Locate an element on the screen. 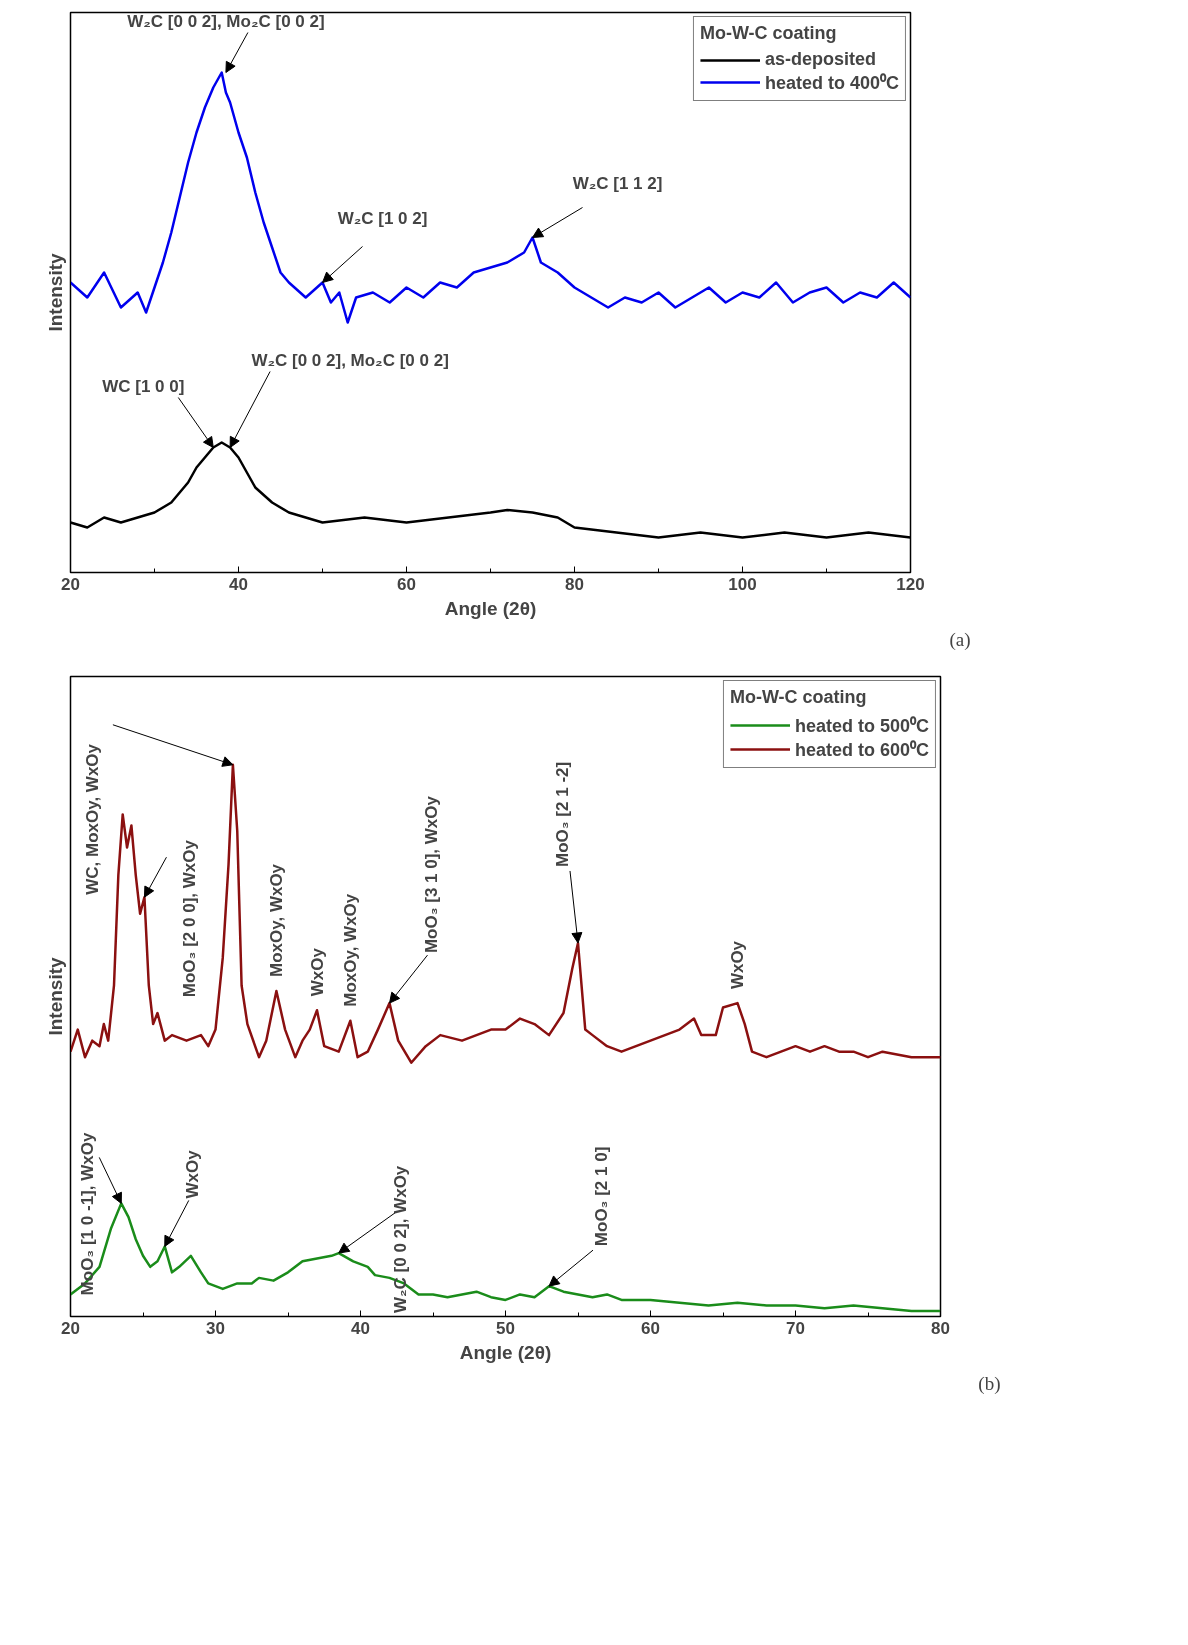 This screenshot has height=1645, width=1188. x-tick-label: 120 is located at coordinates (910, 584).